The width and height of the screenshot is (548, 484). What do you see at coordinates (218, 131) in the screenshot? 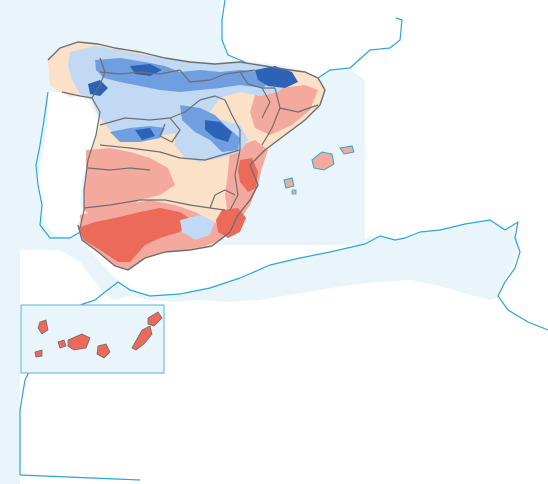
I see `zone-dark-blue-teruel` at bounding box center [218, 131].